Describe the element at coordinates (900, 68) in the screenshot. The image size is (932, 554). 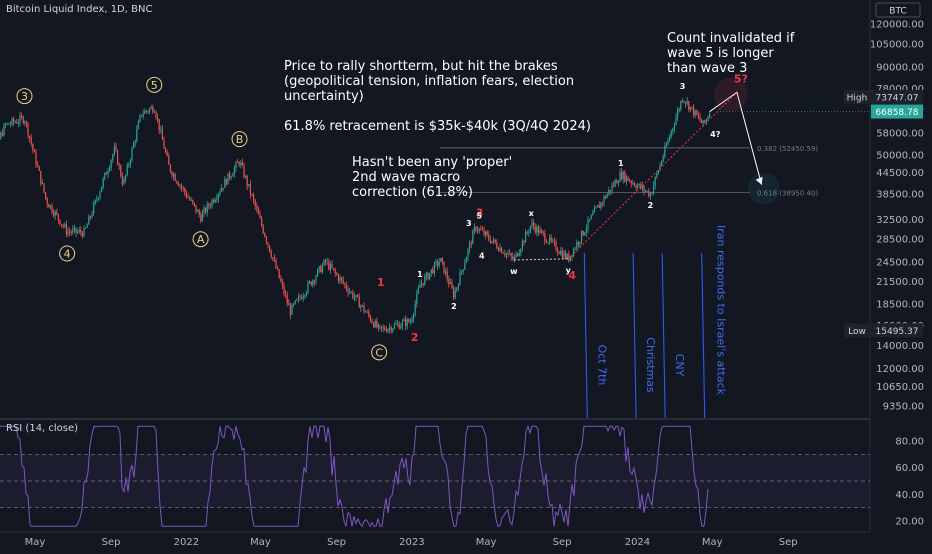
I see `y-tick-label: 90000.00` at that location.